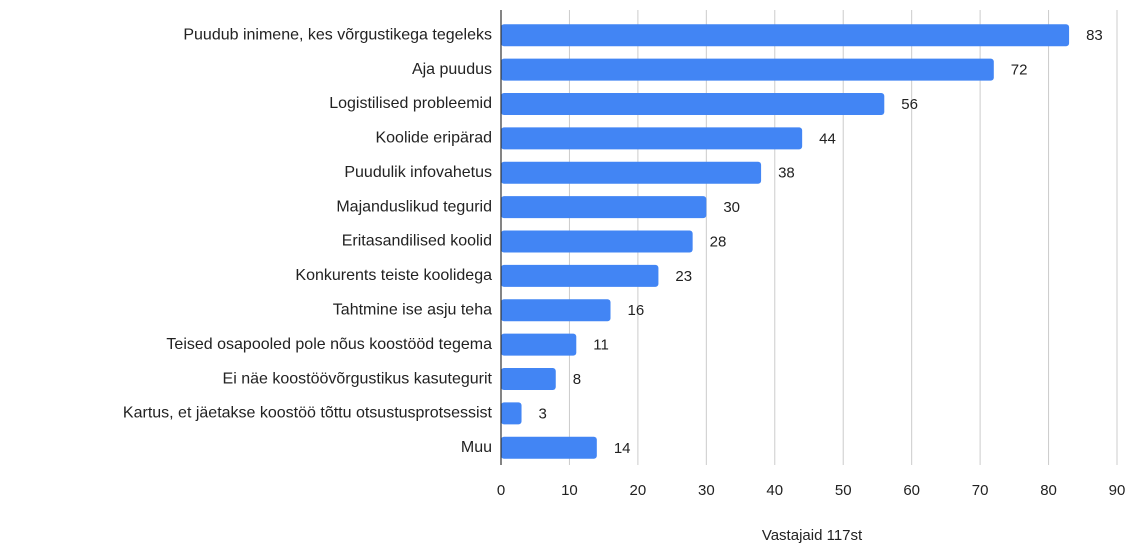 This screenshot has height=547, width=1139. Describe the element at coordinates (1117, 490) in the screenshot. I see `x-tick-label: 90` at that location.